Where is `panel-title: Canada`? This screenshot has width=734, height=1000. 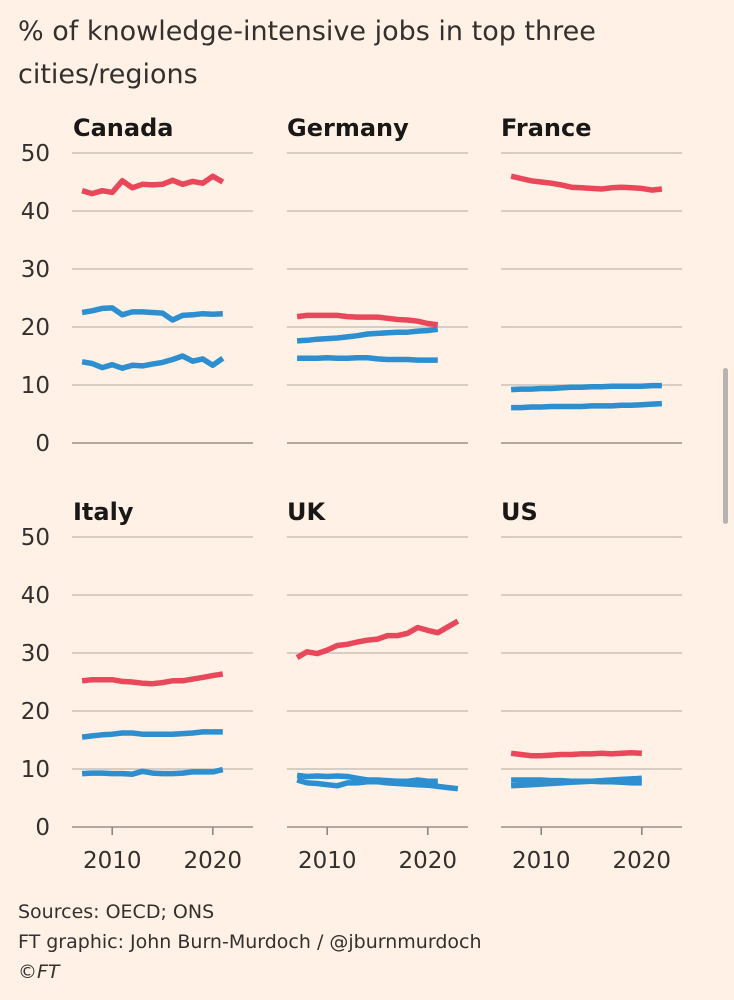
panel-title: Canada is located at coordinates (123, 128).